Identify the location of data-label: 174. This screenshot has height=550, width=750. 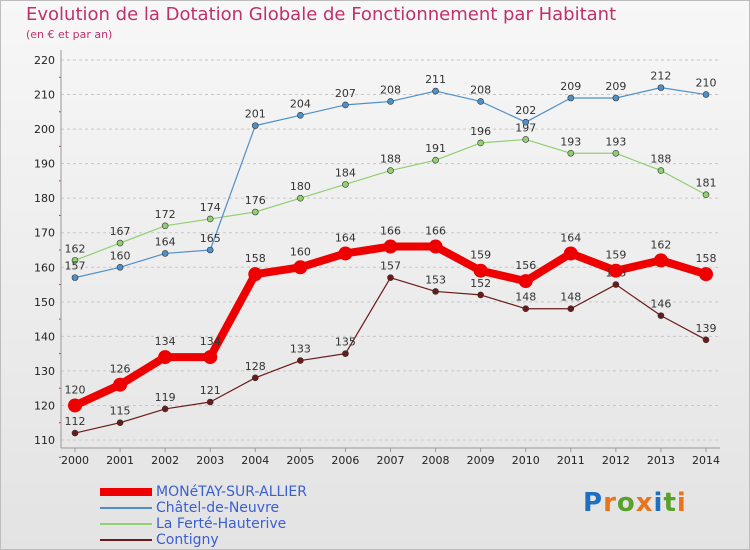
(210, 207).